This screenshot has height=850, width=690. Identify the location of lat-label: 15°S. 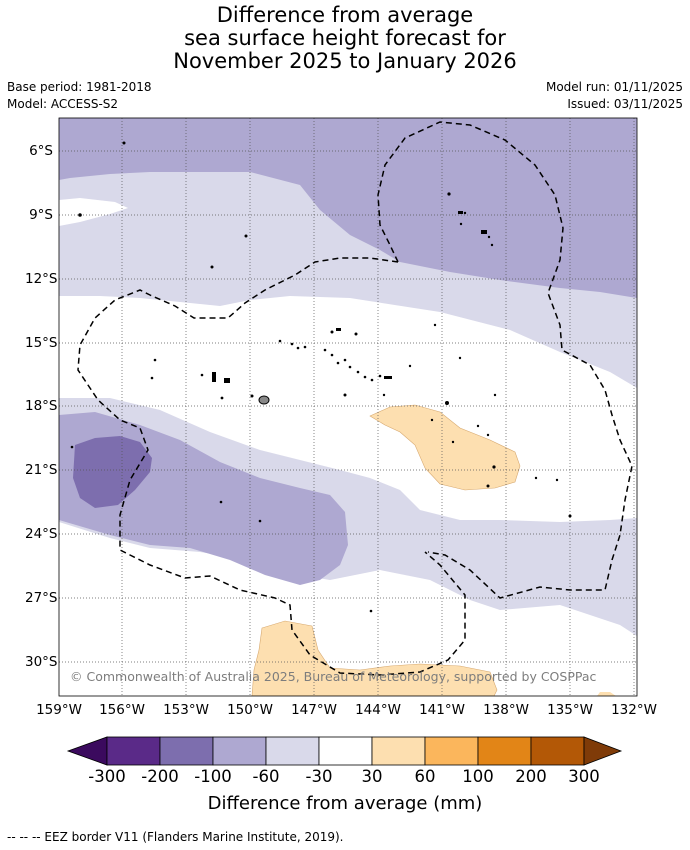
(41, 343).